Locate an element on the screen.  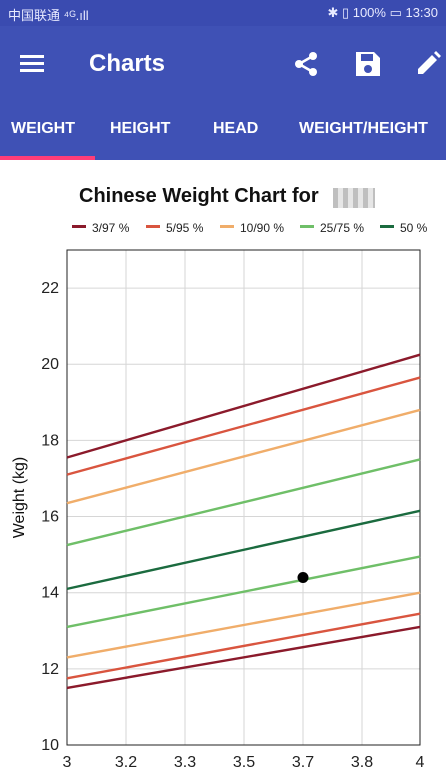
status-right: ✱ ▯ 100% ▭ 13:30 is located at coordinates (382, 12).